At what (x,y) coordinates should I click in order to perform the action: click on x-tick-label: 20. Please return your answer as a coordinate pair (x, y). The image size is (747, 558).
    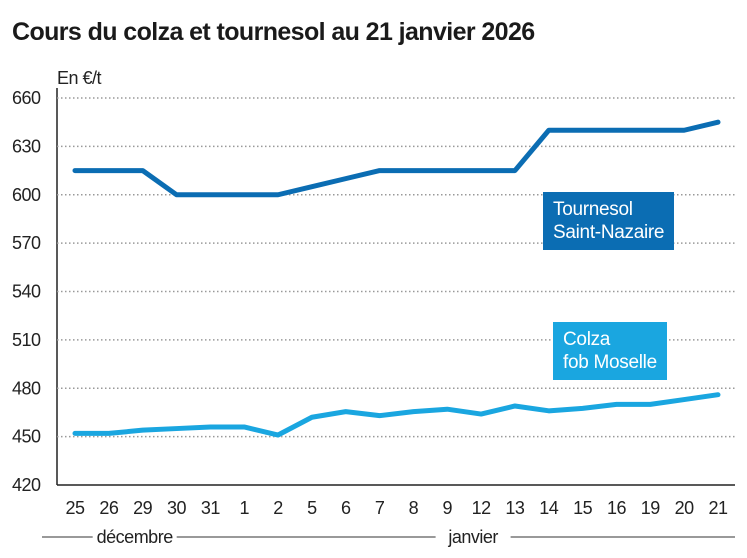
    Looking at the image, I should click on (685, 508).